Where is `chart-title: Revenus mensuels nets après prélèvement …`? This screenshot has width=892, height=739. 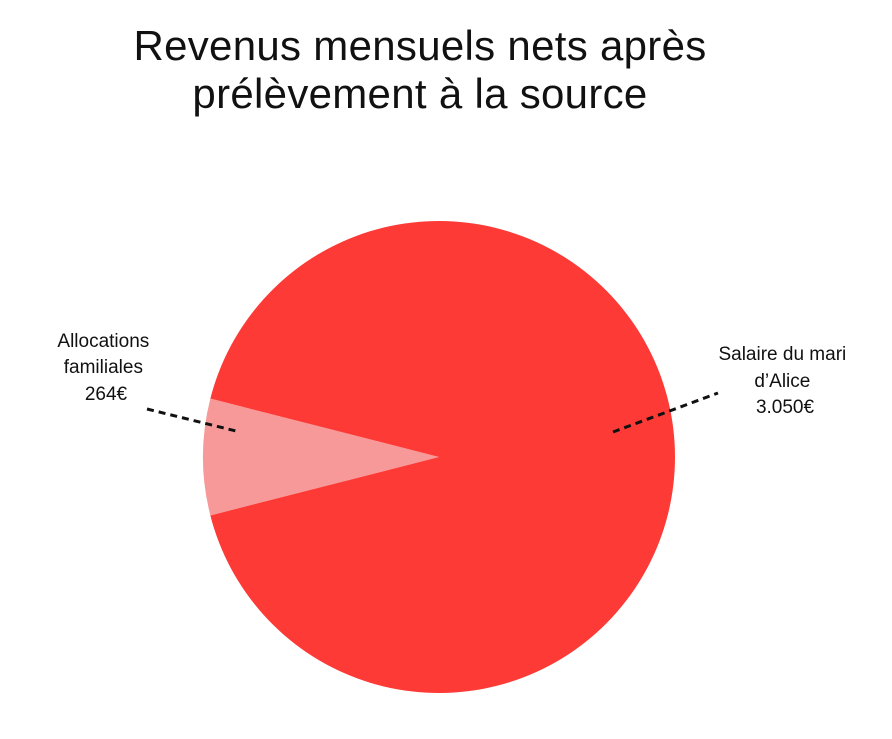 chart-title: Revenus mensuels nets après prélèvement … is located at coordinates (420, 70).